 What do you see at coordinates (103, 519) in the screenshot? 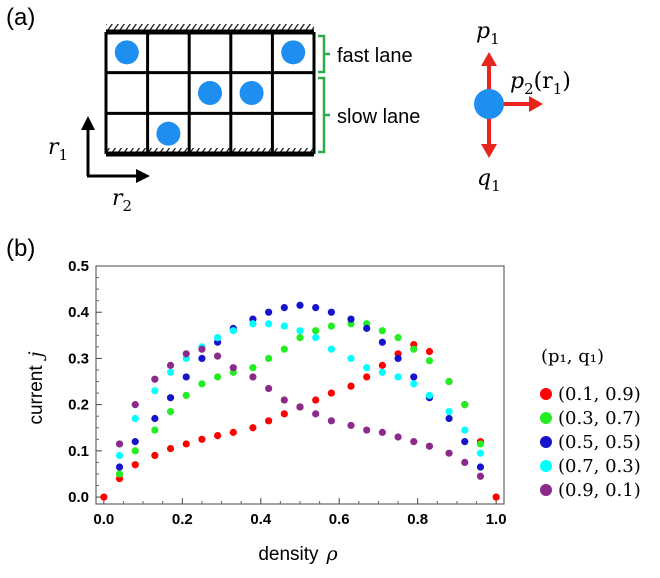
I see `x-tick-label: 0.0` at bounding box center [103, 519].